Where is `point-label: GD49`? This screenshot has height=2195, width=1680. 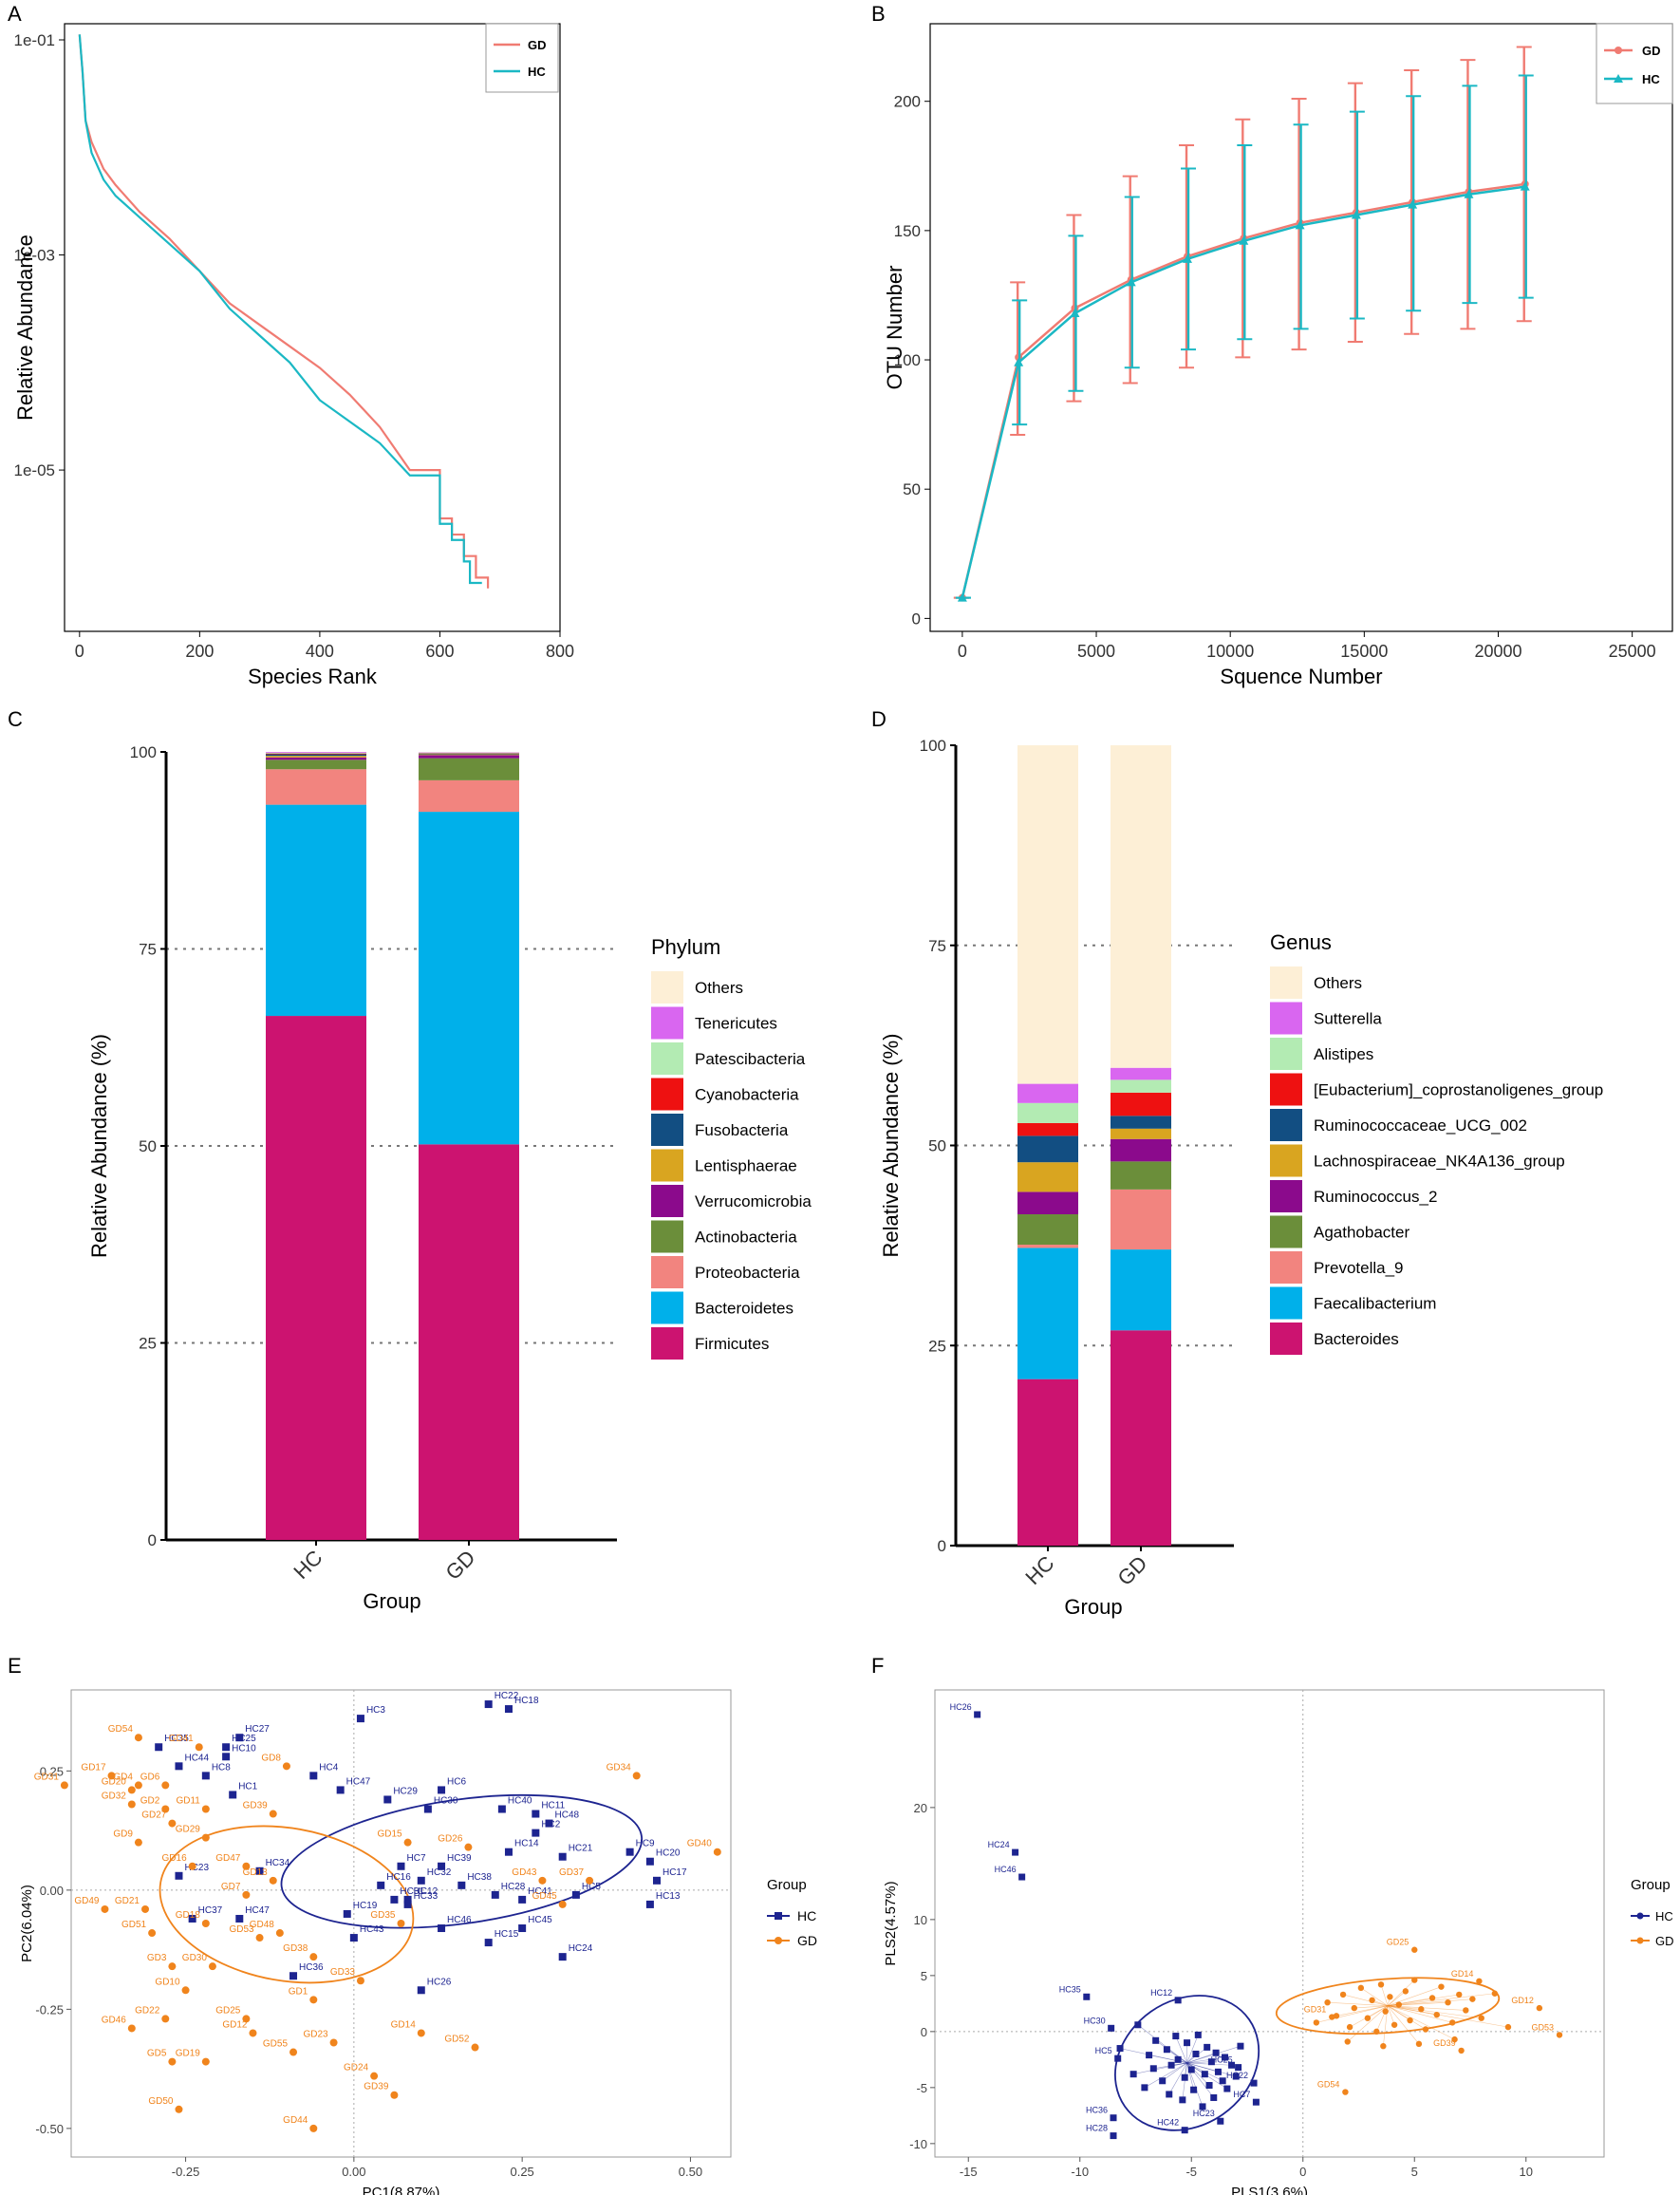
point-label: GD49 is located at coordinates (87, 1901).